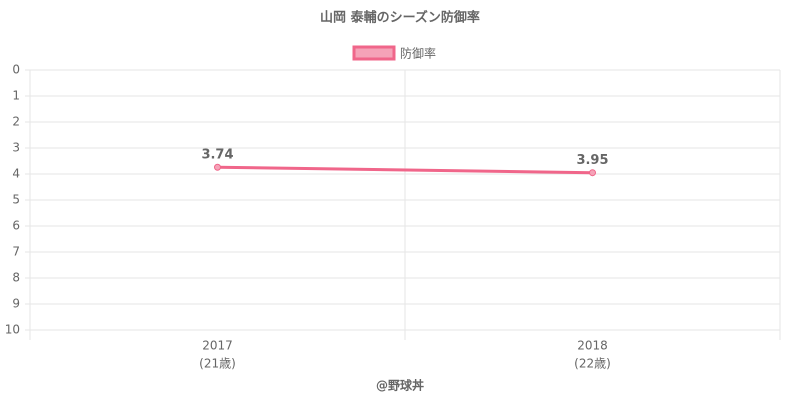 This screenshot has height=400, width=800. Describe the element at coordinates (217, 346) in the screenshot. I see `x-tick-label: 2017` at that location.